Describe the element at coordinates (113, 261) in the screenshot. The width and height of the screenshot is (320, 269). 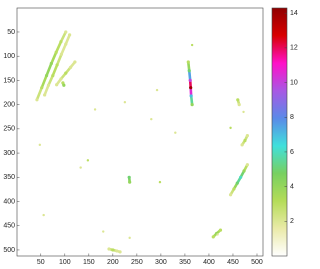
I see `x-tick-label: 200` at that location.